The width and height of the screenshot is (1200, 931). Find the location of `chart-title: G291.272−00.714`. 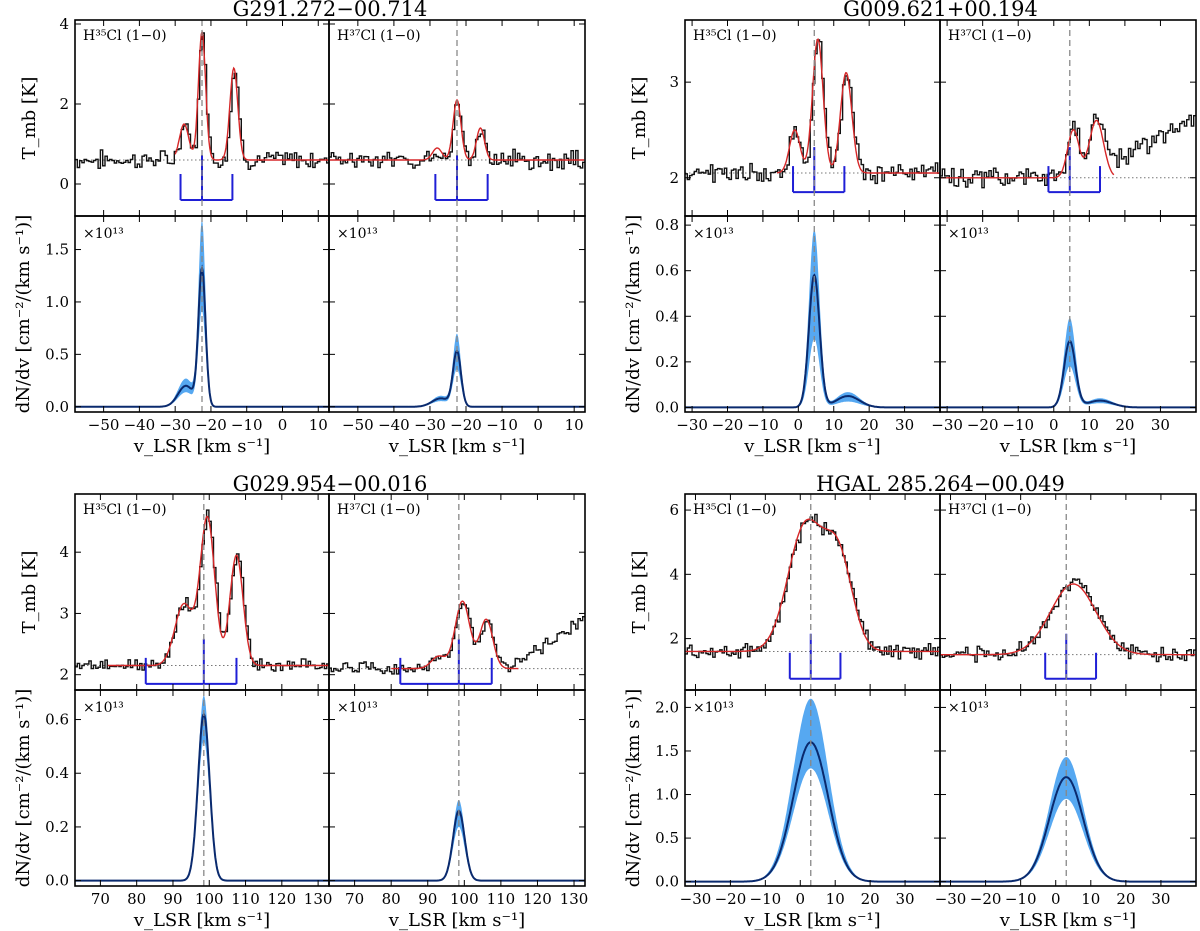

chart-title: G291.272−00.714 is located at coordinates (330, 10).